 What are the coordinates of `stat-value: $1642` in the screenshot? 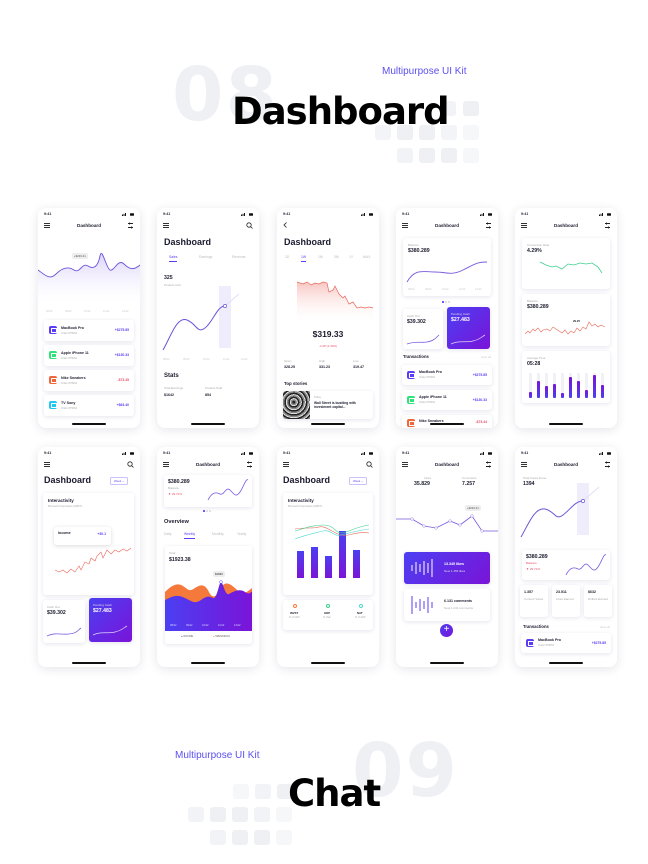 It's located at (169, 395).